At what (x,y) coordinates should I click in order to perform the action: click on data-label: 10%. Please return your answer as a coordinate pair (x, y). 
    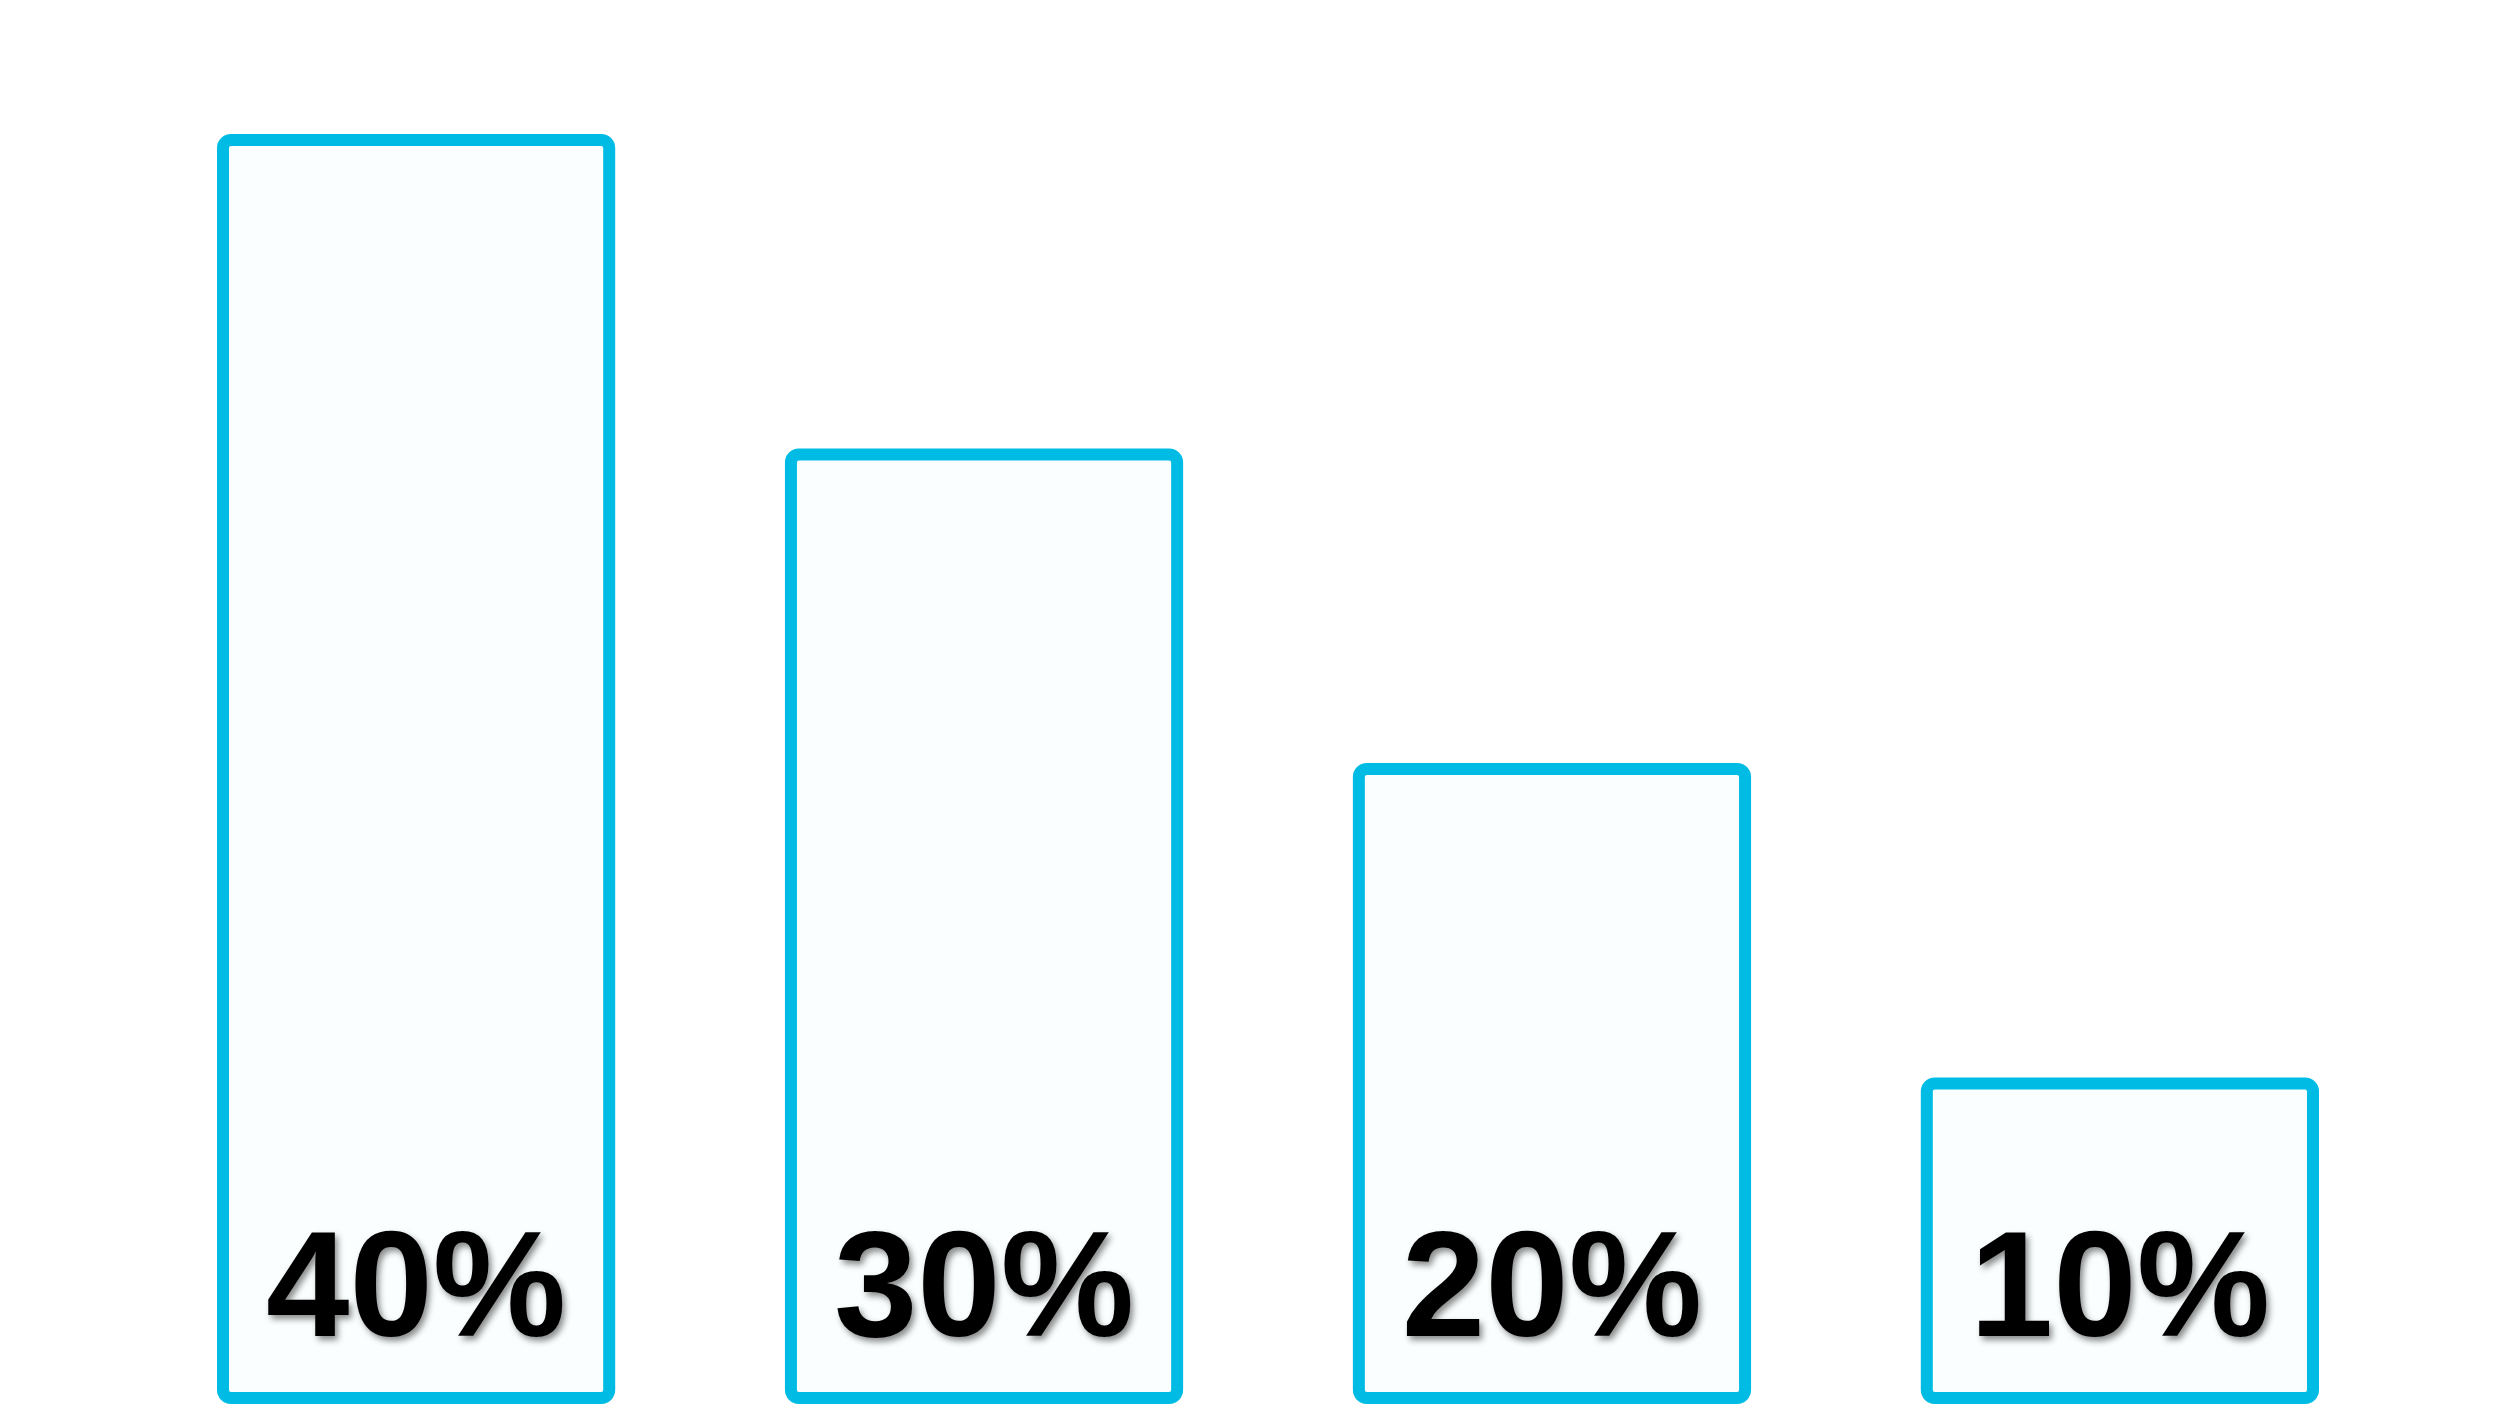
    Looking at the image, I should click on (2120, 1284).